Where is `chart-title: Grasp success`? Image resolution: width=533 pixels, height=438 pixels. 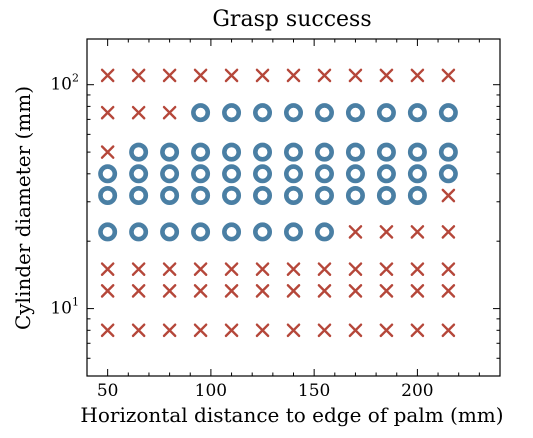 chart-title: Grasp success is located at coordinates (291, 19).